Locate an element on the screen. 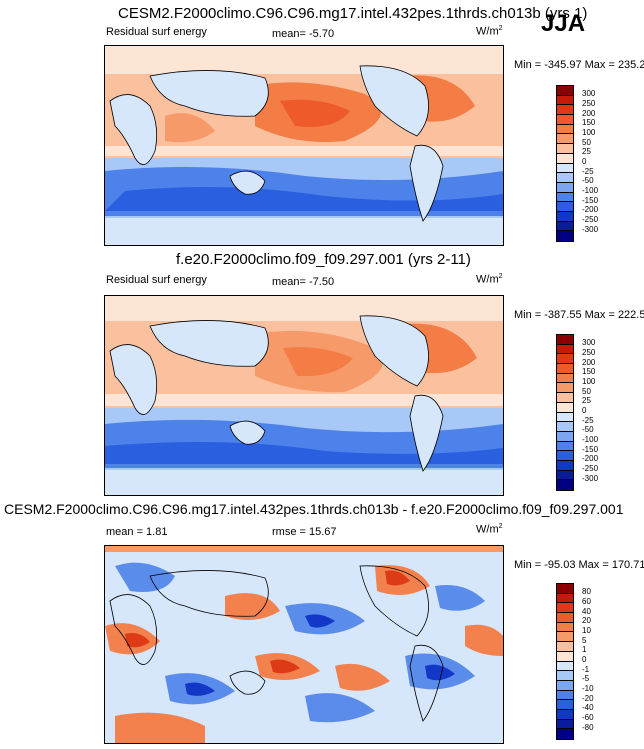 This screenshot has width=644, height=749. panel2-level-label: -300 is located at coordinates (590, 478).